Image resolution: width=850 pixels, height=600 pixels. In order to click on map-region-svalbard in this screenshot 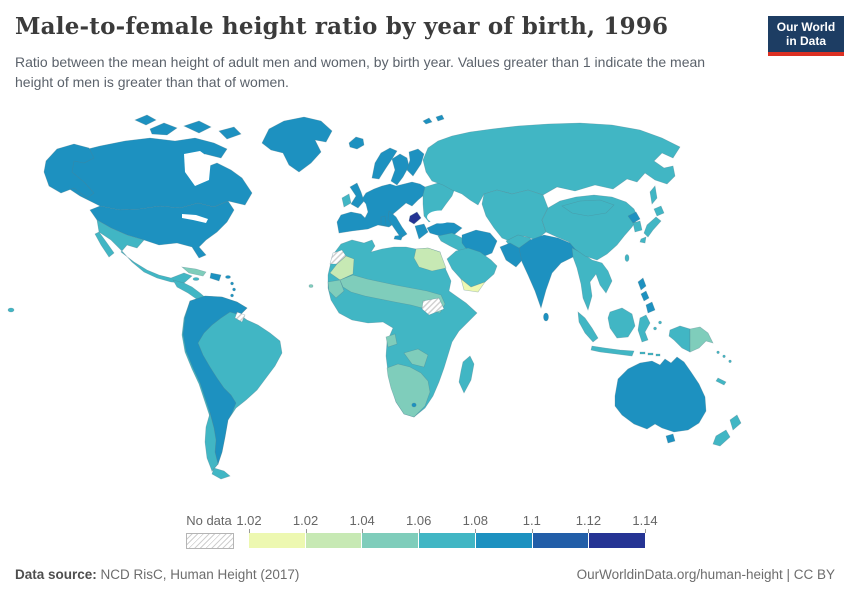, I will do `click(433, 119)`.